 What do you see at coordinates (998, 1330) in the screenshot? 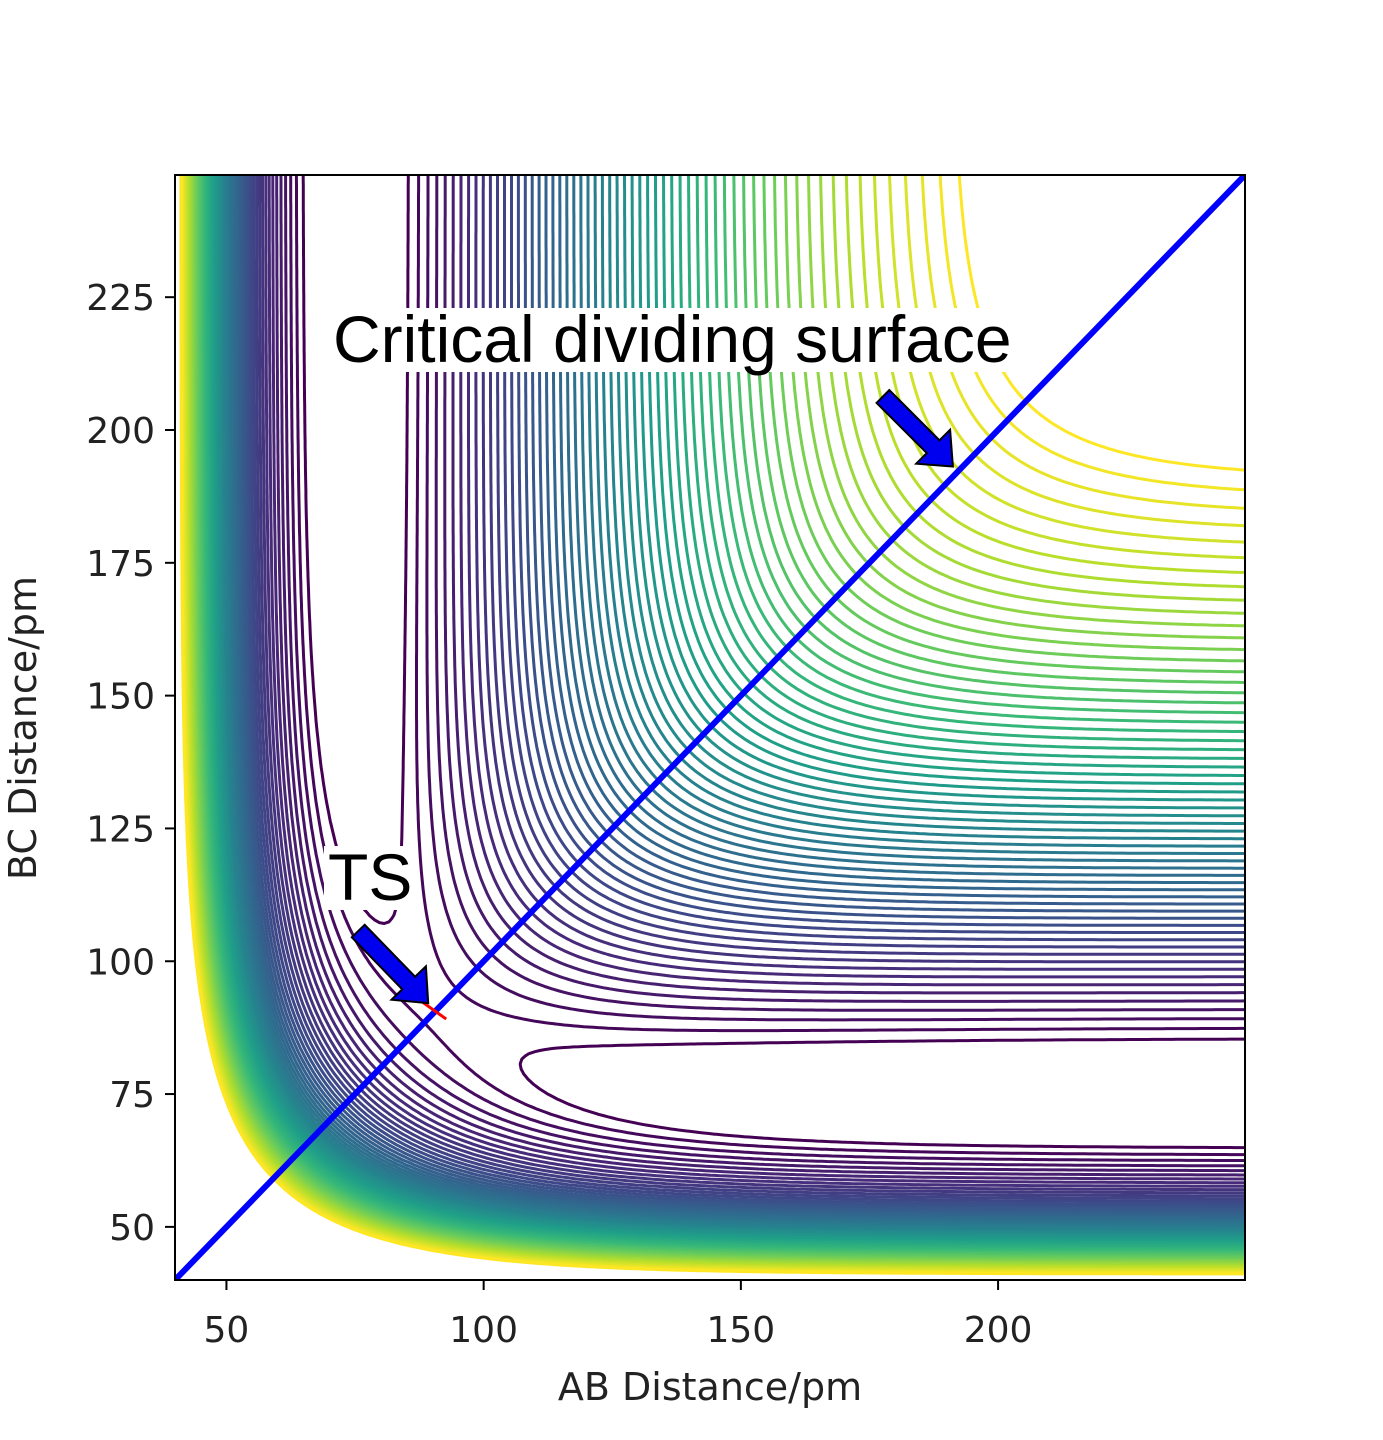
I see `x-tick-label: 200` at bounding box center [998, 1330].